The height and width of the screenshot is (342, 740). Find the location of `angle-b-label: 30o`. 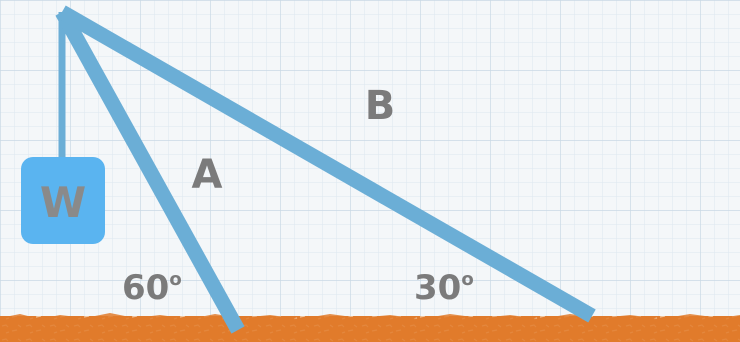

angle-b-label: 30o is located at coordinates (444, 288).